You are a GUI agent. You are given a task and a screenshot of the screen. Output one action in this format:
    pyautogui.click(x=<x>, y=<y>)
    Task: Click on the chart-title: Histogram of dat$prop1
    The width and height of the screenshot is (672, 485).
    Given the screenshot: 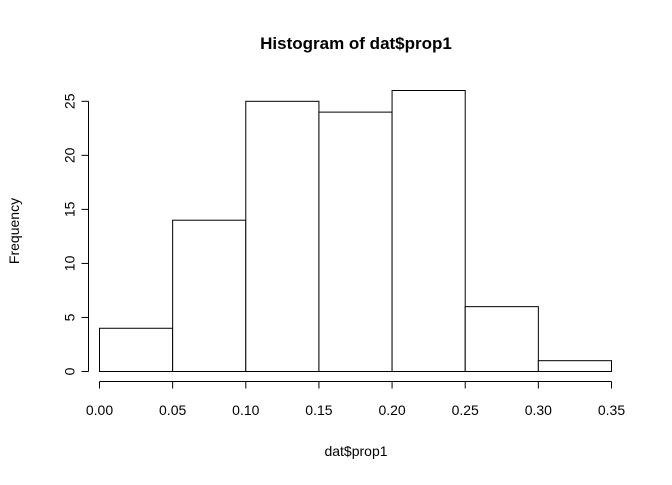 What is the action you would take?
    pyautogui.click(x=356, y=43)
    